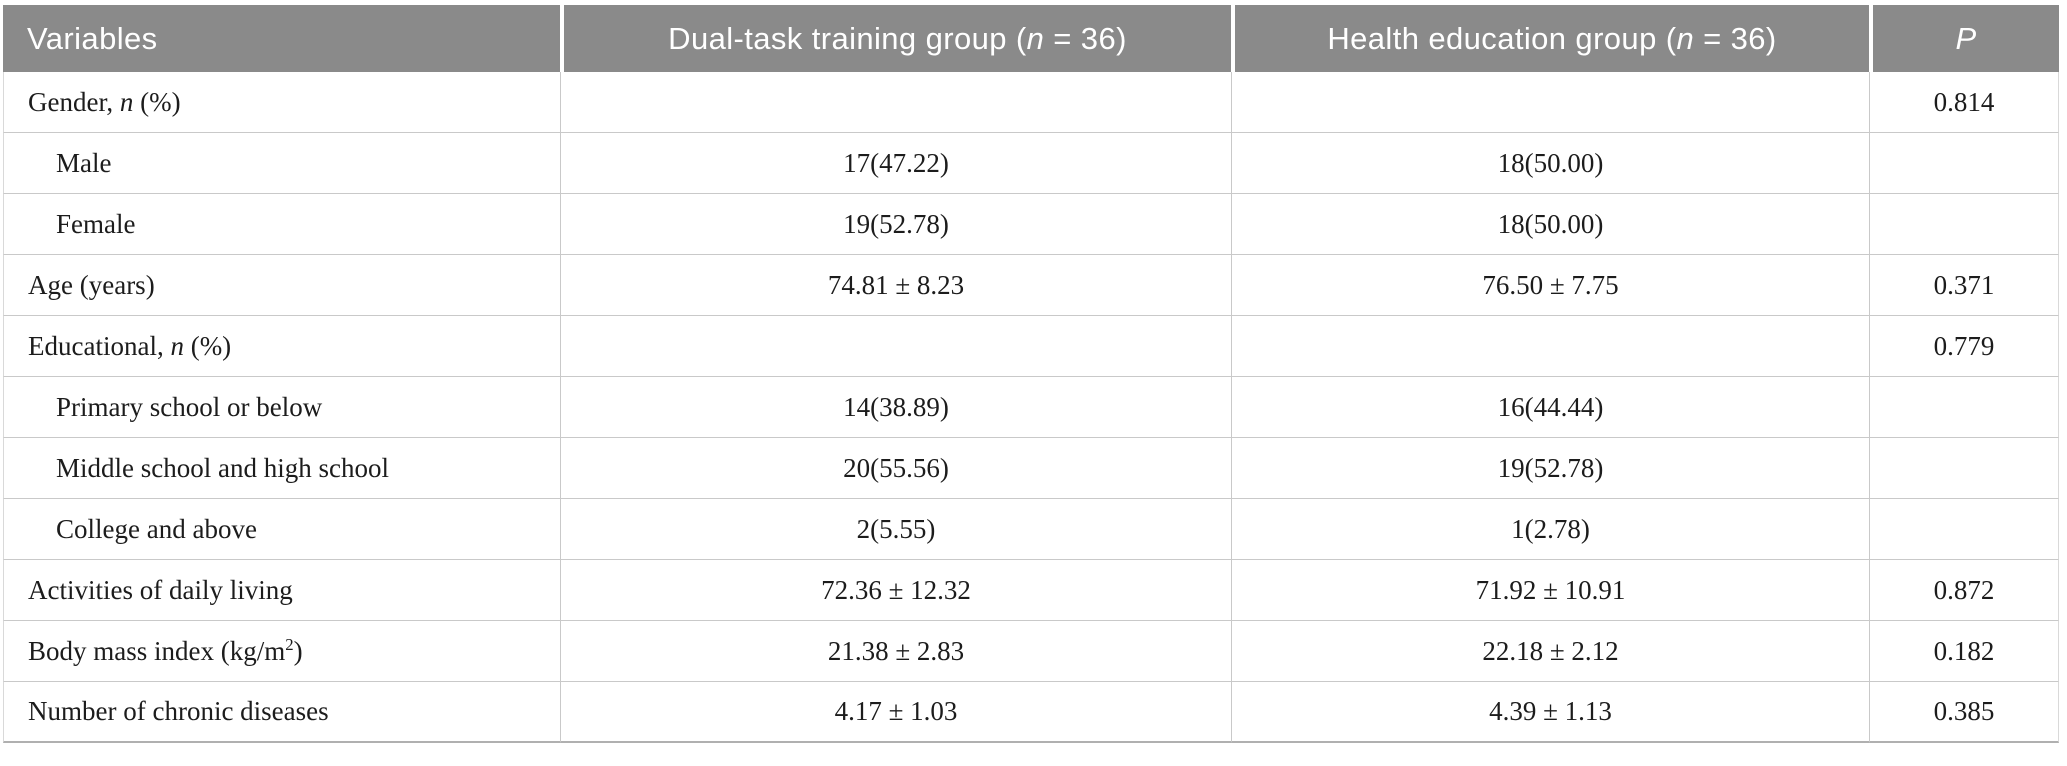  I want to click on variable-cell: Educational, n (%), so click(281, 346).